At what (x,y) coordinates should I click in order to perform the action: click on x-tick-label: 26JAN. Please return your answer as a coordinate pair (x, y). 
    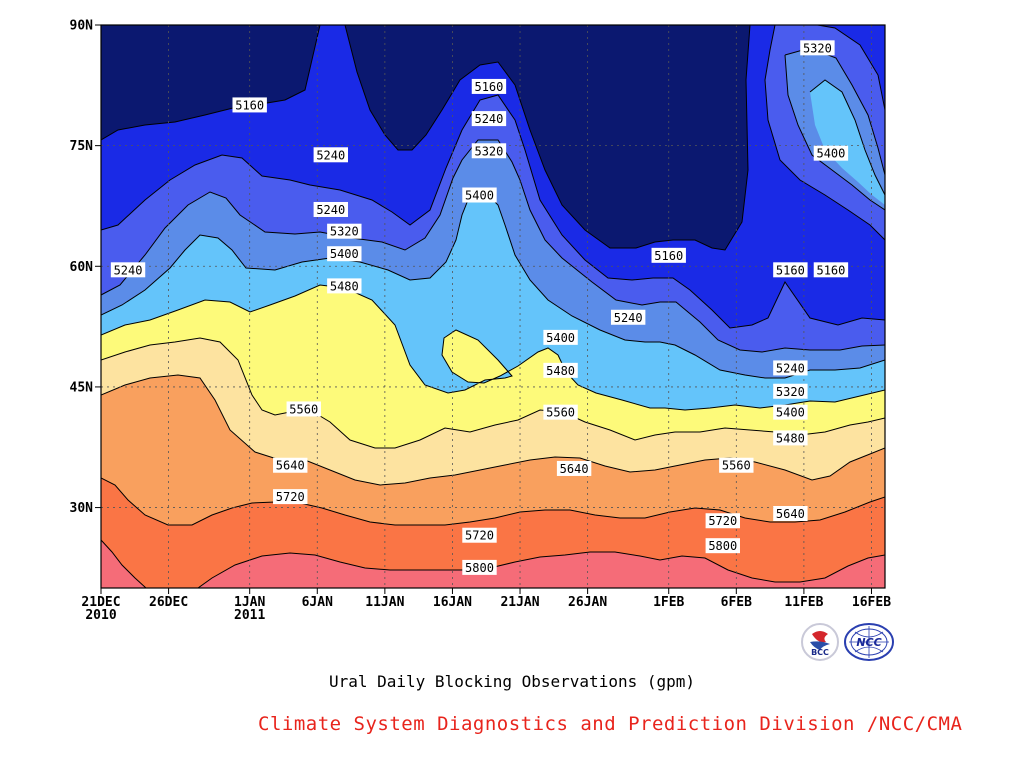
    Looking at the image, I should click on (587, 602).